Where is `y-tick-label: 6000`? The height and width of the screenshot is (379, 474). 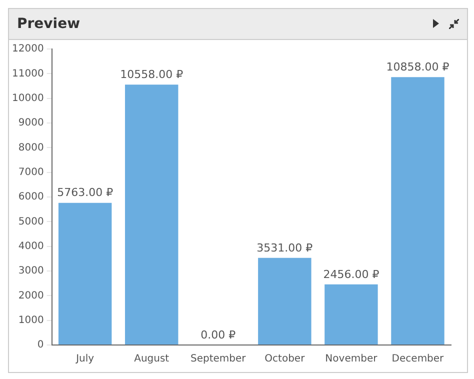
y-tick-label: 6000 is located at coordinates (31, 197).